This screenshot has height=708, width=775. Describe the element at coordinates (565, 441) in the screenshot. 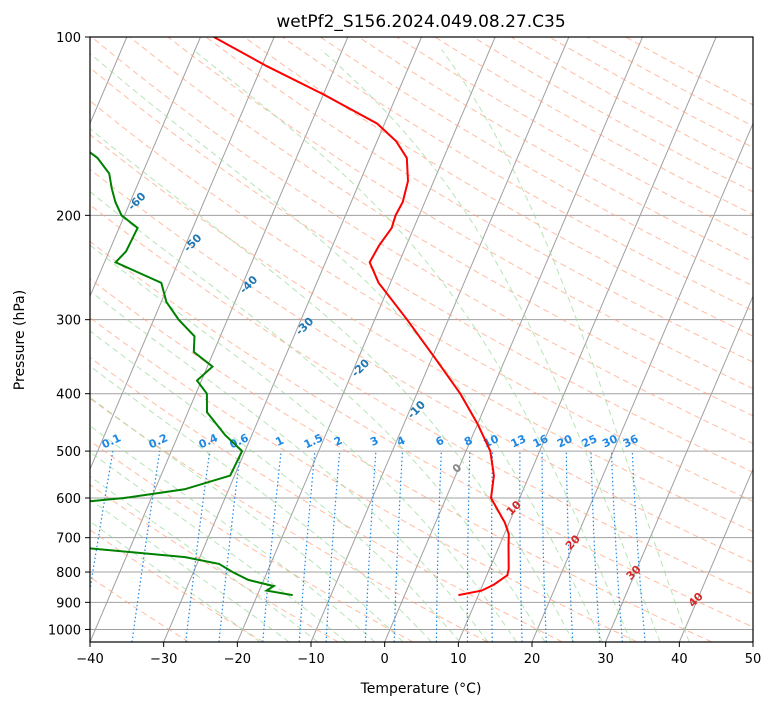

I see `mixing-ratio-label: 20` at that location.